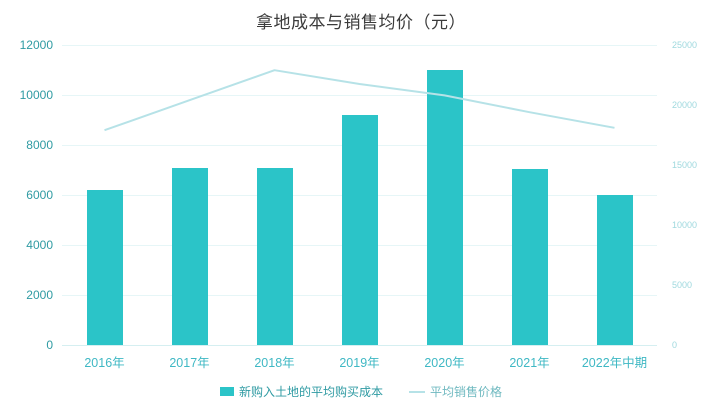 Image resolution: width=722 pixels, height=406 pixels. I want to click on left-axis-tick-0: 0, so click(49, 345).